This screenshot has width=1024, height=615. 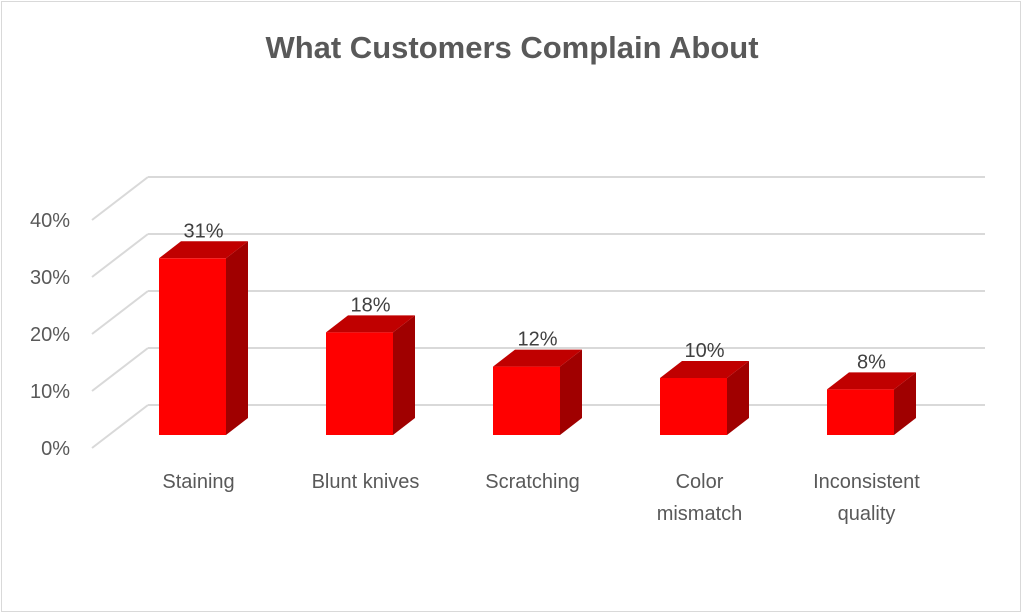 I want to click on category-label: Color mismatch, so click(x=700, y=498).